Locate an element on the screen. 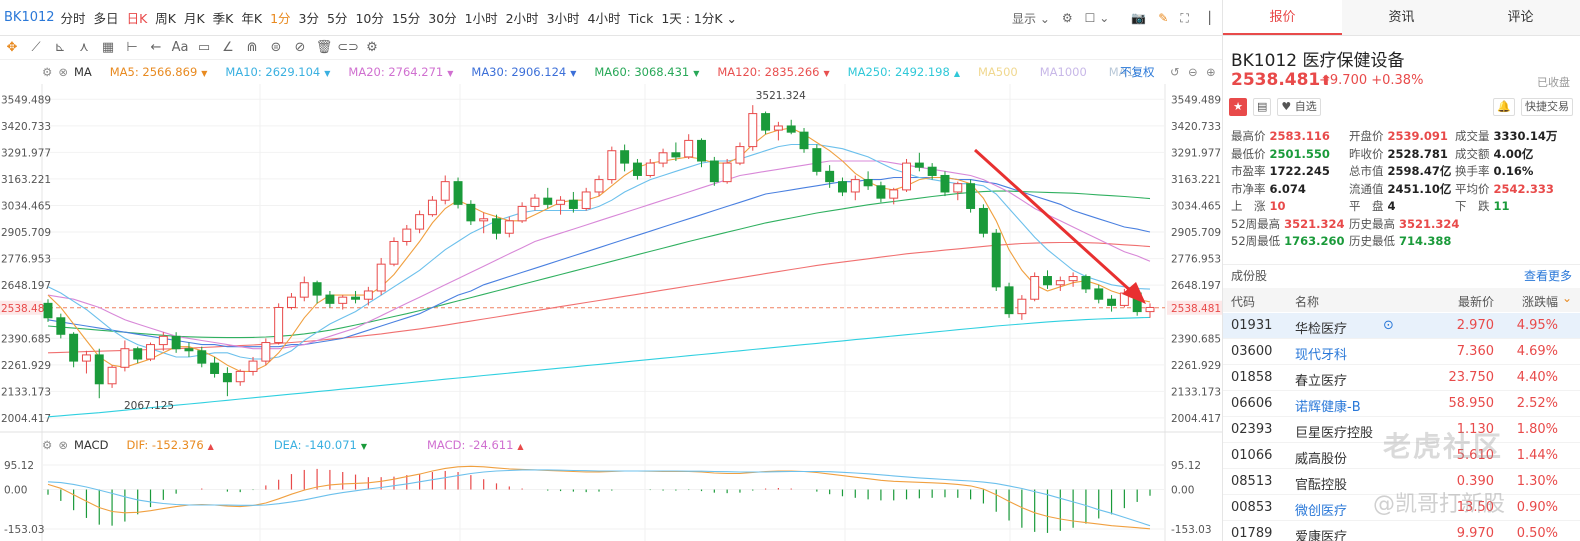  period-tab: 2小时 is located at coordinates (522, 18).